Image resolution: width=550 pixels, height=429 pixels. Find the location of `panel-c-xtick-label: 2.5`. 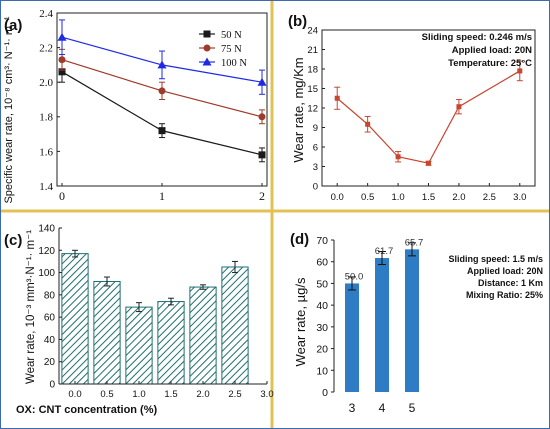

panel-c-xtick-label: 2.5 is located at coordinates (234, 394).